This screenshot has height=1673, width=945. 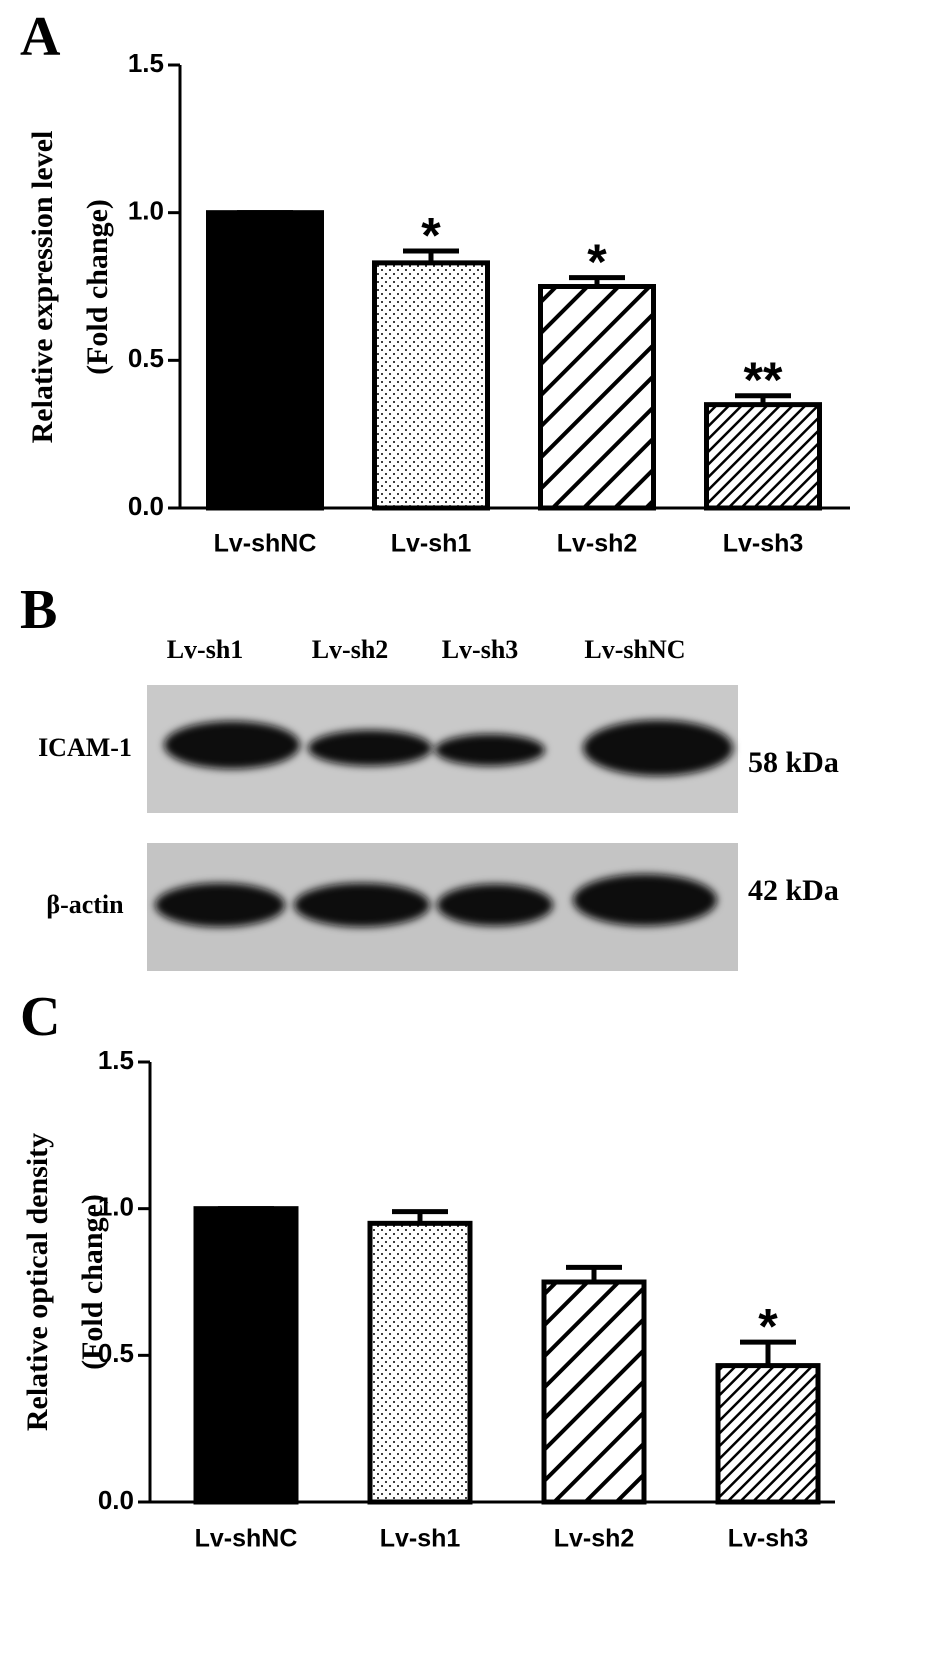 I want to click on panel-letter: B, so click(x=38, y=610).